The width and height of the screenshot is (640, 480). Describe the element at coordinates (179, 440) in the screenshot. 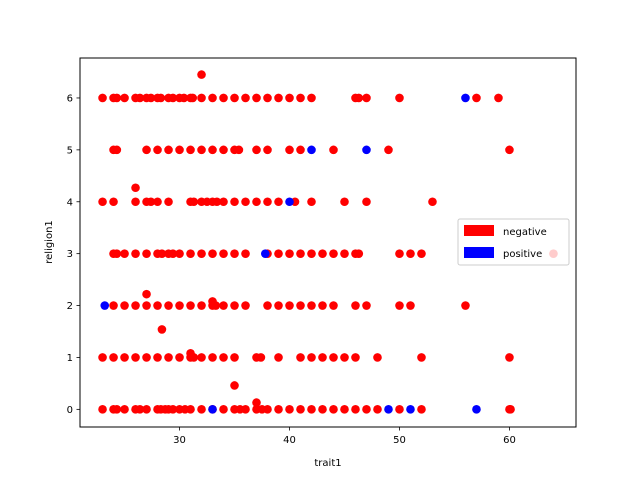

I see `x-tick-label-30: 30` at that location.